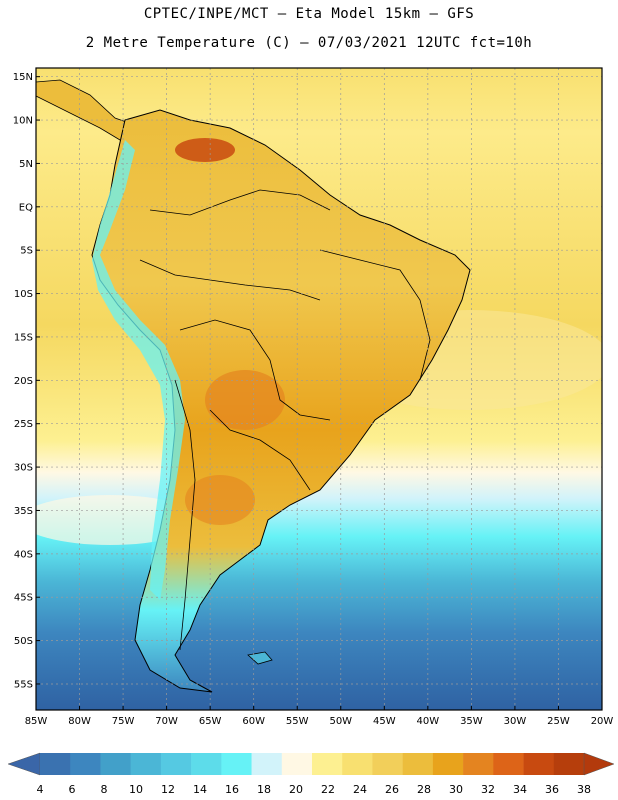 This screenshot has height=800, width=618. Describe the element at coordinates (26, 251) in the screenshot. I see `lat-tick-label: 5S` at that location.